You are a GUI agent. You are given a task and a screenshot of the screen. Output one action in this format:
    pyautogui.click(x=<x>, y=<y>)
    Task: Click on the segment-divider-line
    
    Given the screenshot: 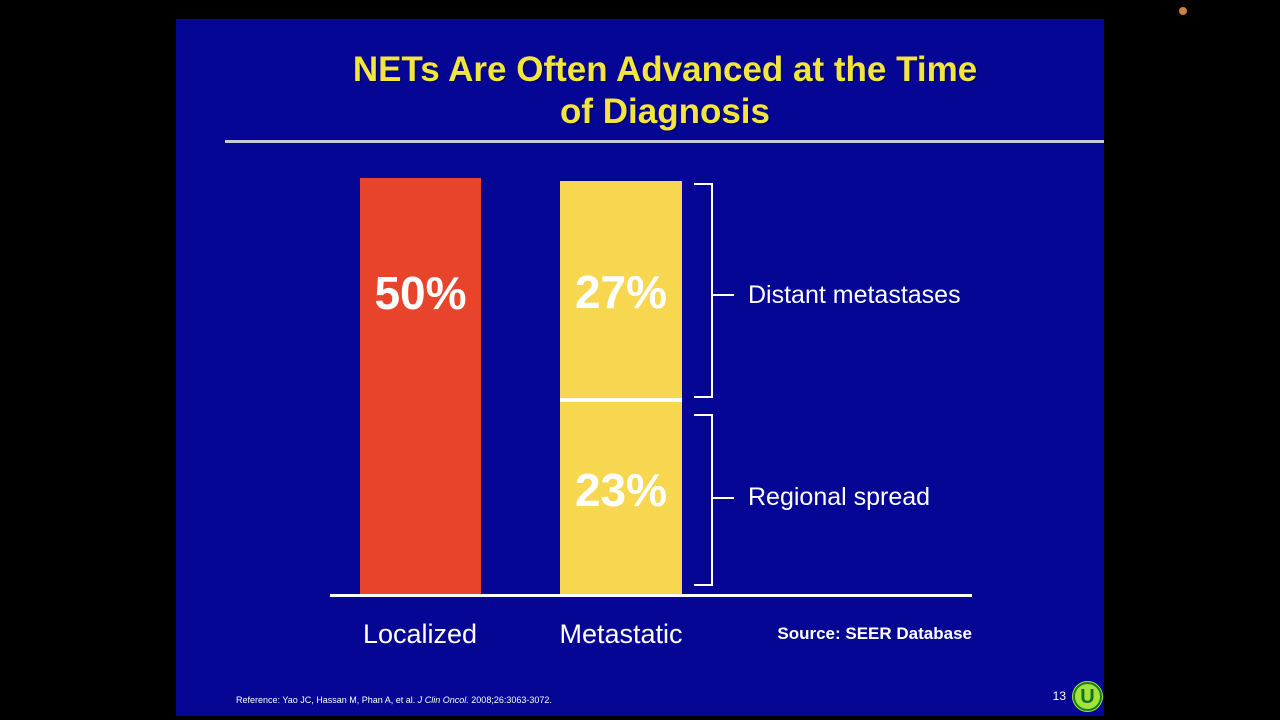 What is the action you would take?
    pyautogui.click(x=621, y=400)
    